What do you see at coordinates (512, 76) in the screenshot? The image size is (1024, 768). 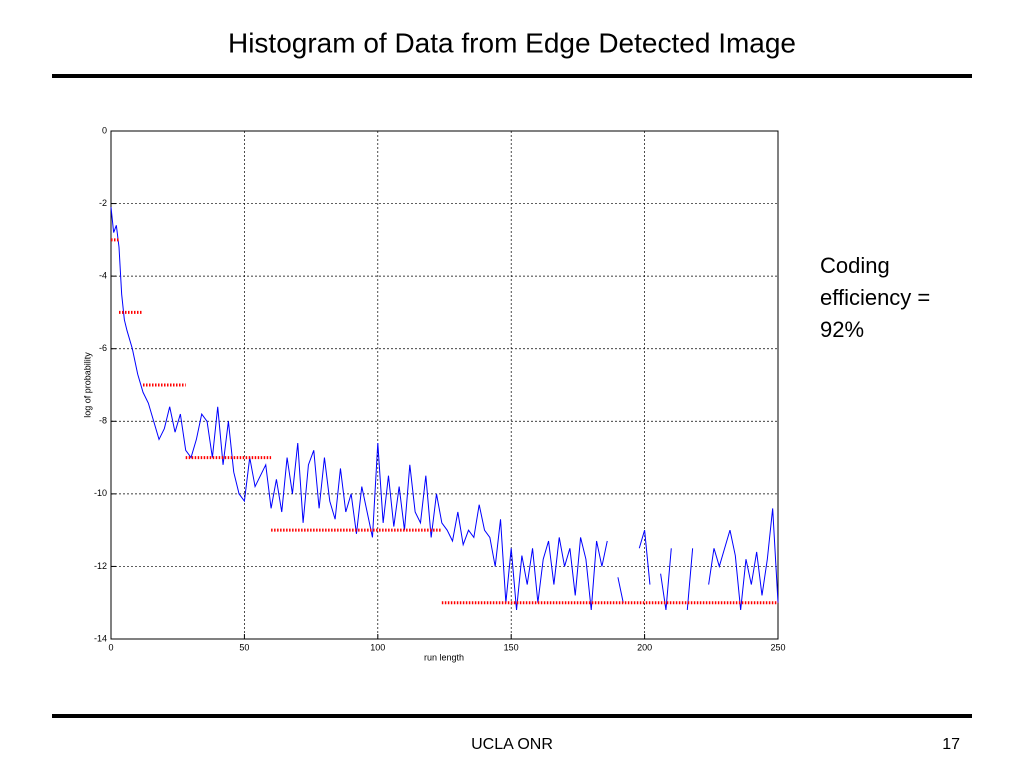 I see `top-rule` at bounding box center [512, 76].